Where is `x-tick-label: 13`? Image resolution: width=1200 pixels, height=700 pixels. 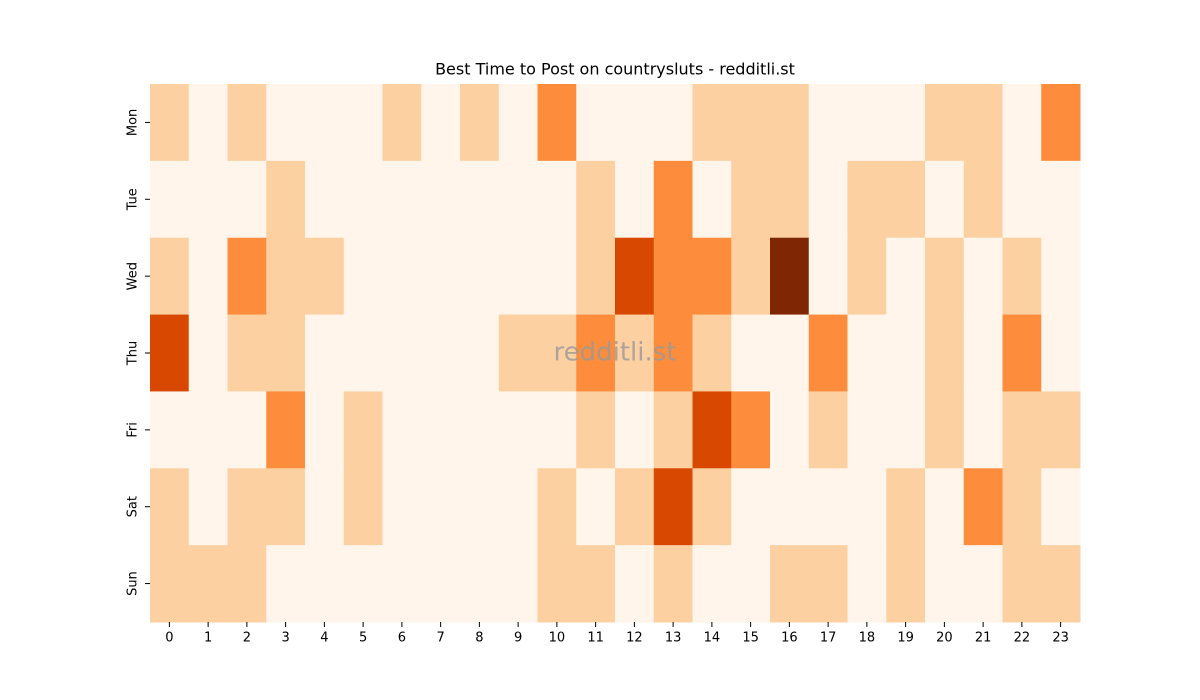
x-tick-label: 13 is located at coordinates (673, 638).